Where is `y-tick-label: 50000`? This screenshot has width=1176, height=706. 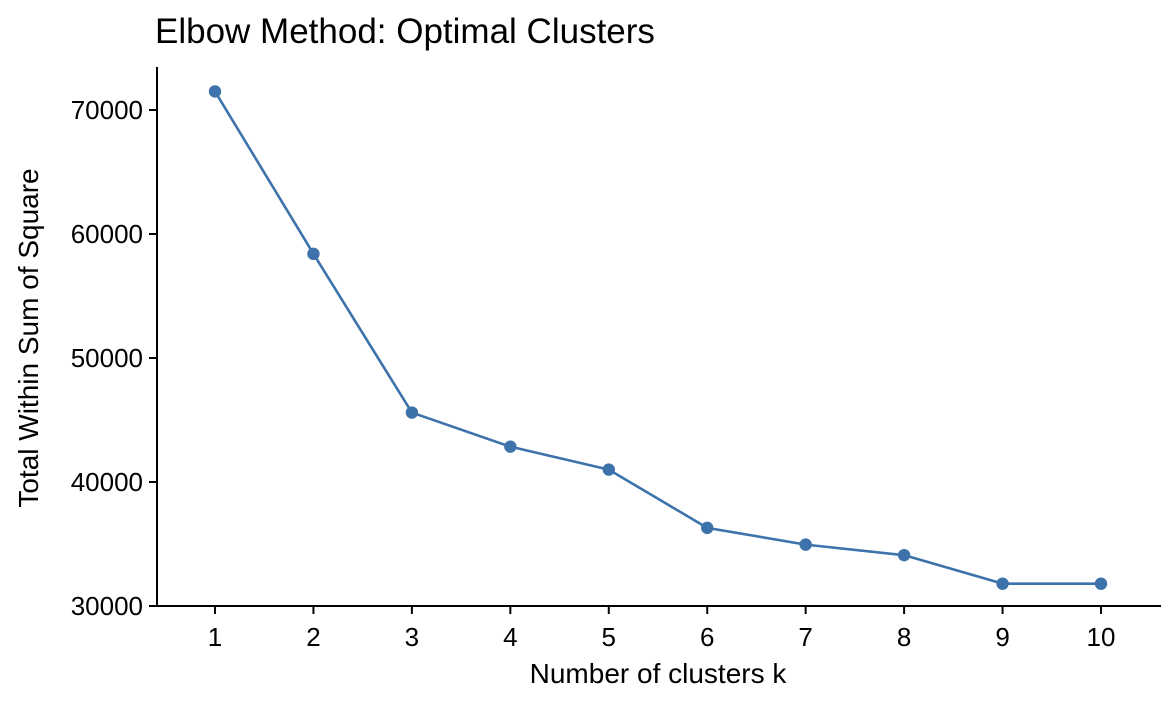 y-tick-label: 50000 is located at coordinates (107, 358).